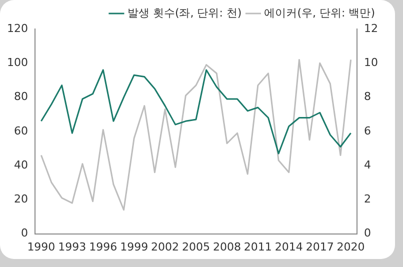 The height and width of the screenshot is (267, 403). Describe the element at coordinates (21, 131) in the screenshot. I see `y-tick-label: 60` at that location.